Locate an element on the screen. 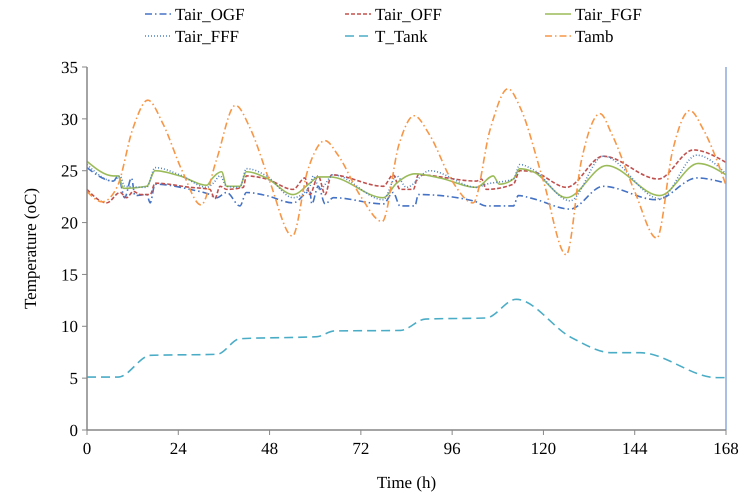 The width and height of the screenshot is (751, 497). x-tick-label: 72 is located at coordinates (361, 448).